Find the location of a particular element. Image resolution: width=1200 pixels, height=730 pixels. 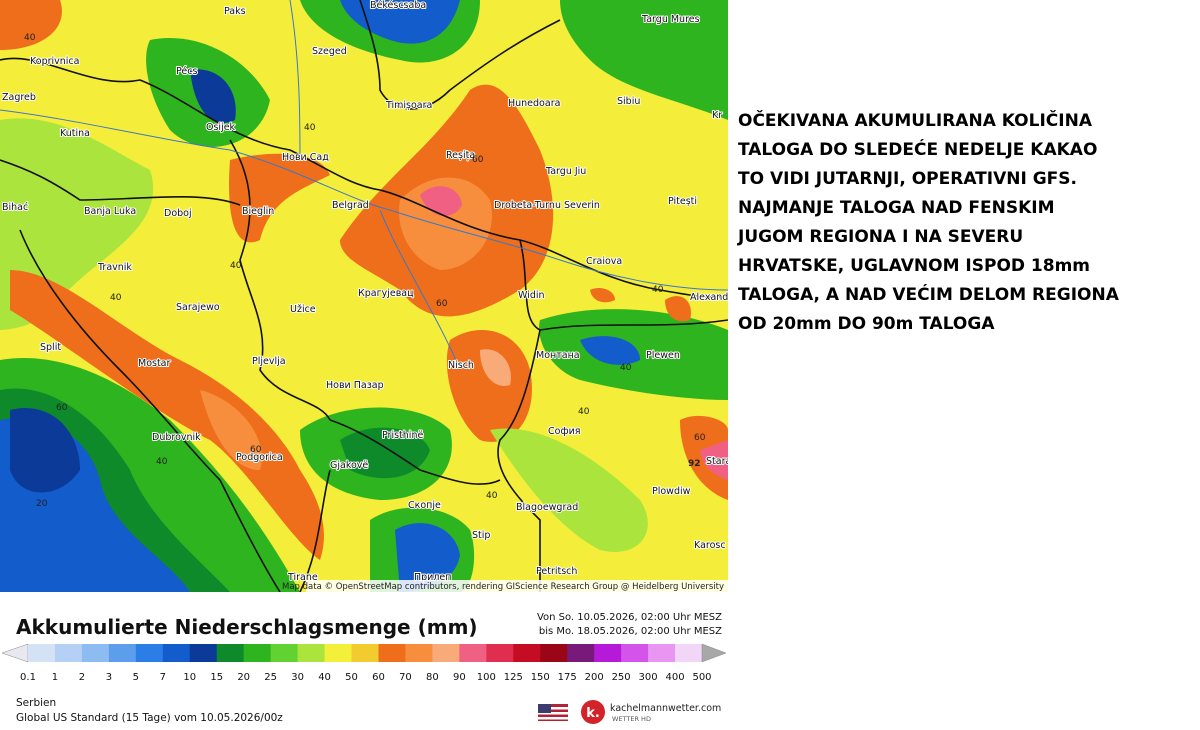

annotation-line: HRVATSKE, UGLAVNOM ISPOD 18mm is located at coordinates (914, 266).